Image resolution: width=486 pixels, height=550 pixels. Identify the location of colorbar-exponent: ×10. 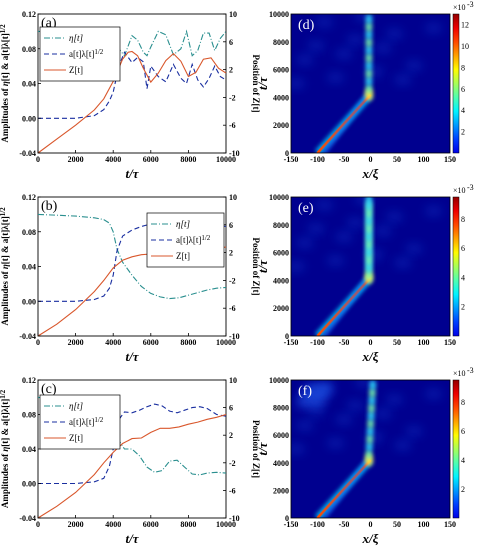
(459, 190).